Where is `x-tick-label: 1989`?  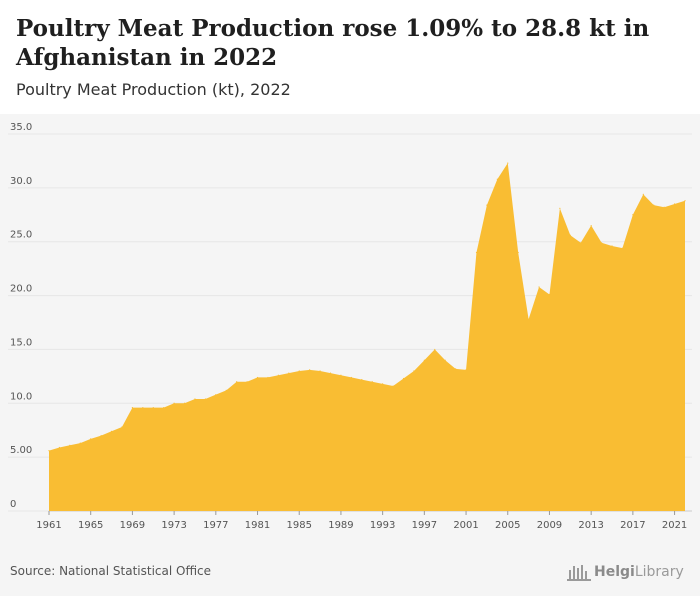
x-tick-label: 1989 is located at coordinates (340, 525).